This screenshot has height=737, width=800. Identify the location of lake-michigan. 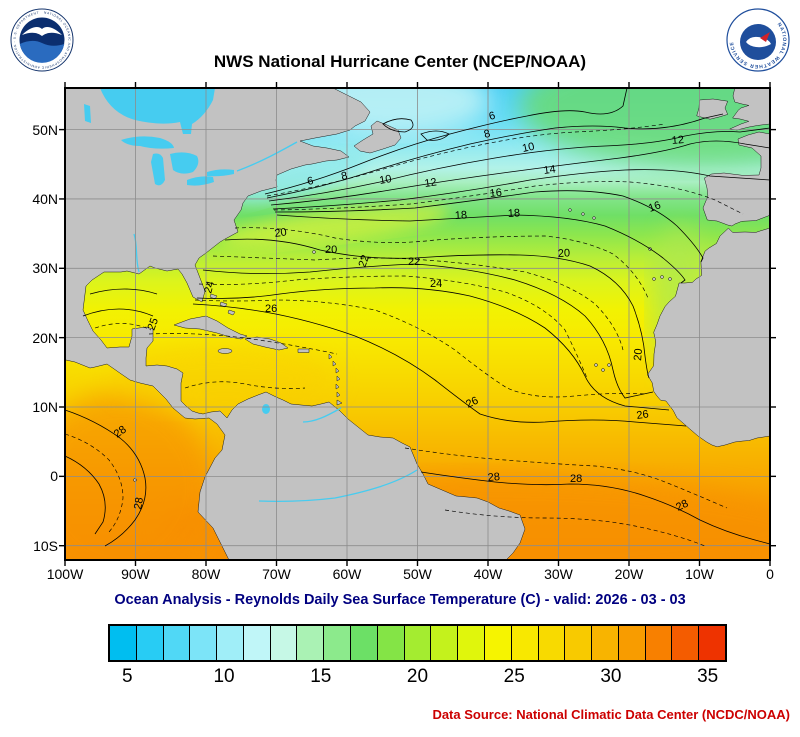
(158, 169).